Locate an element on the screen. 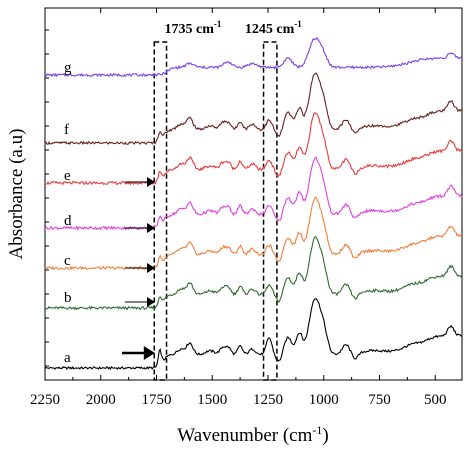 This screenshot has height=454, width=474. curve-label-e: e is located at coordinates (67, 176).